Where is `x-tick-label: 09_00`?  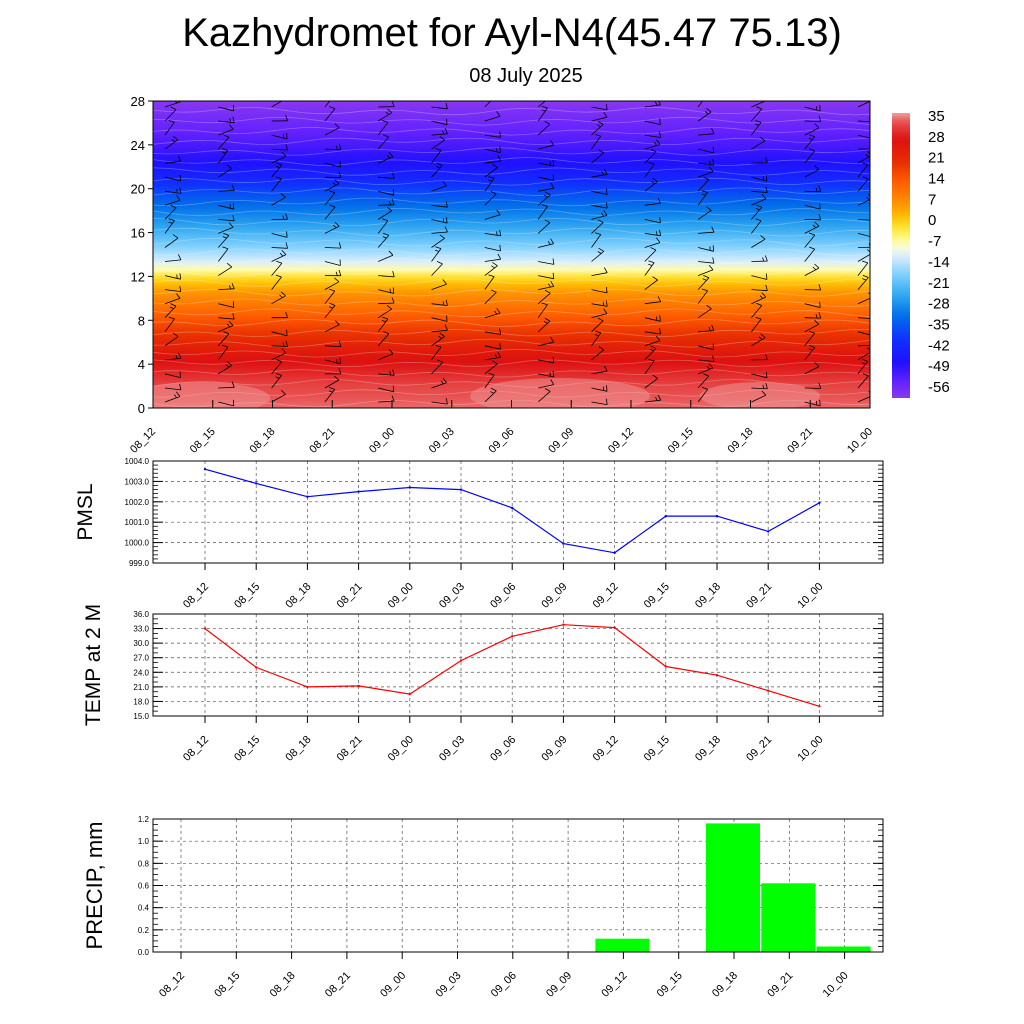
x-tick-label: 09_00 is located at coordinates (401, 749).